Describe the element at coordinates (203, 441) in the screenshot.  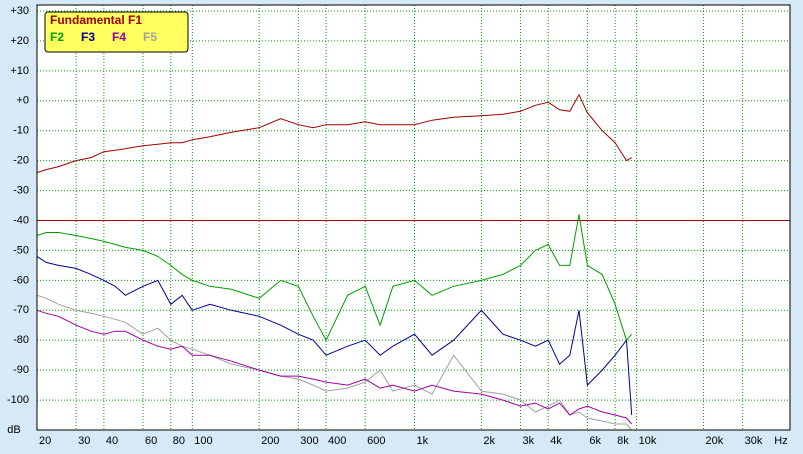
I see `x-tick-label: 100` at that location.